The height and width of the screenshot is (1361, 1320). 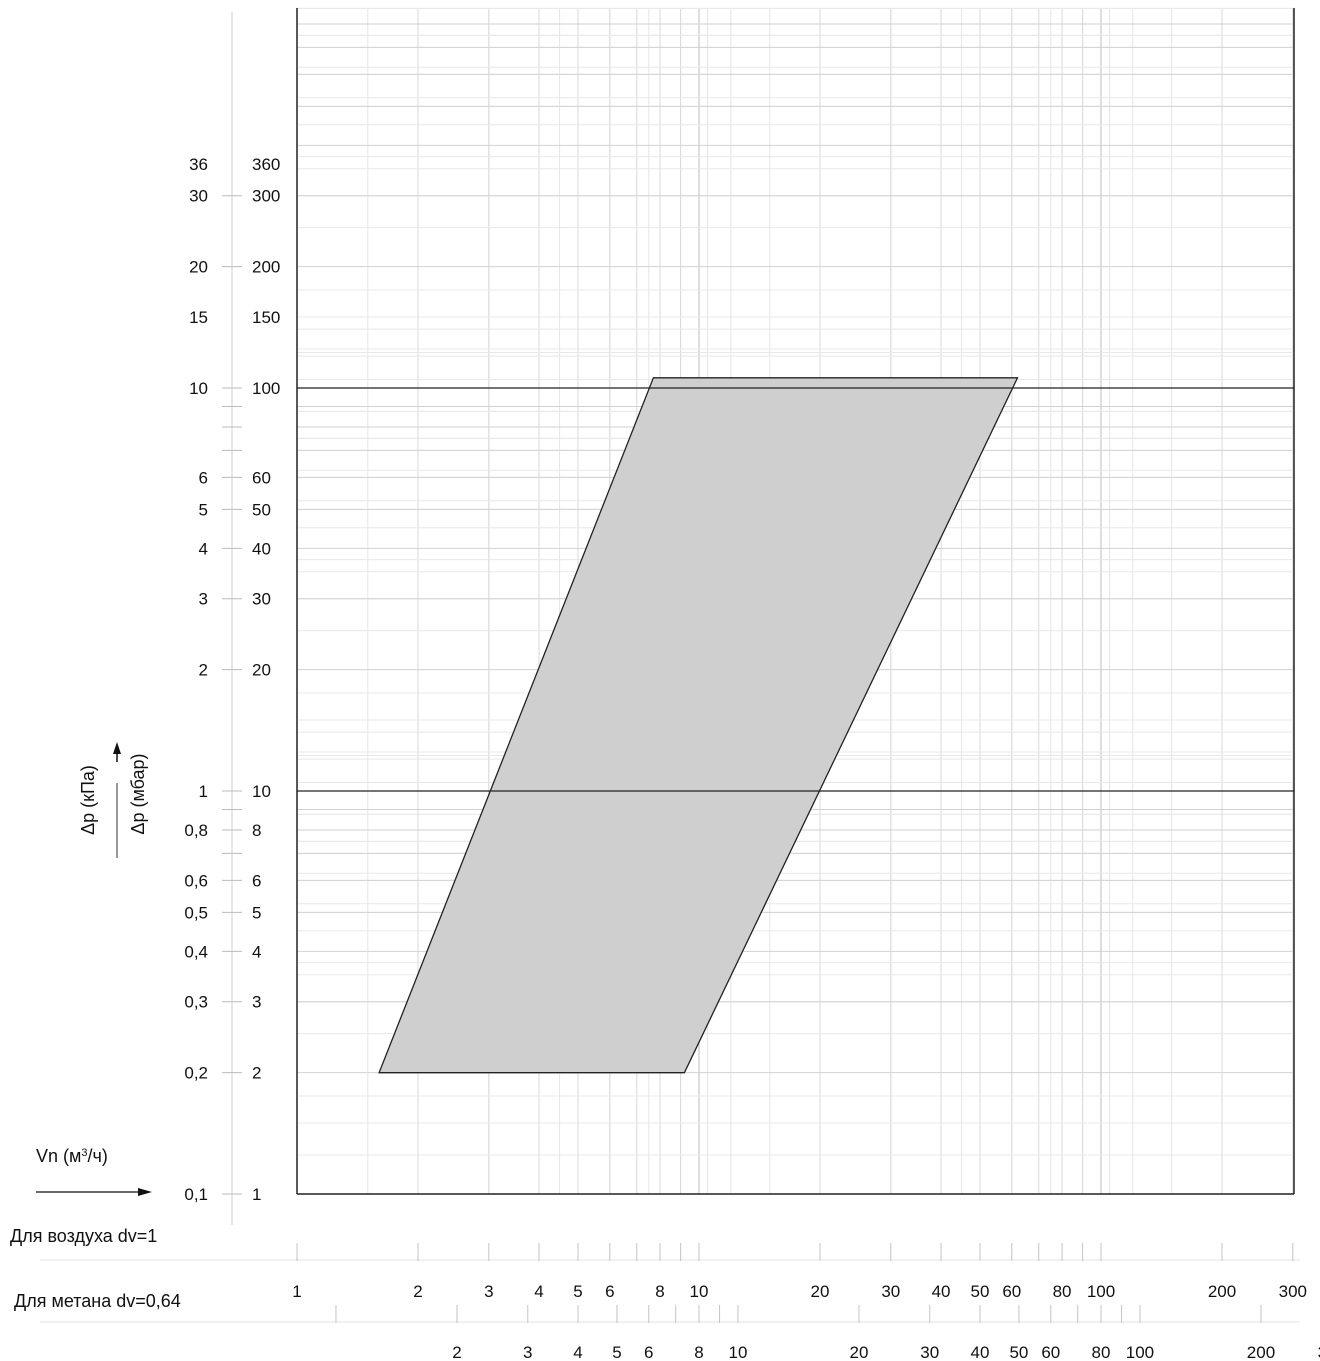 What do you see at coordinates (198, 267) in the screenshot?
I see `kpa-tick-label: 20` at bounding box center [198, 267].